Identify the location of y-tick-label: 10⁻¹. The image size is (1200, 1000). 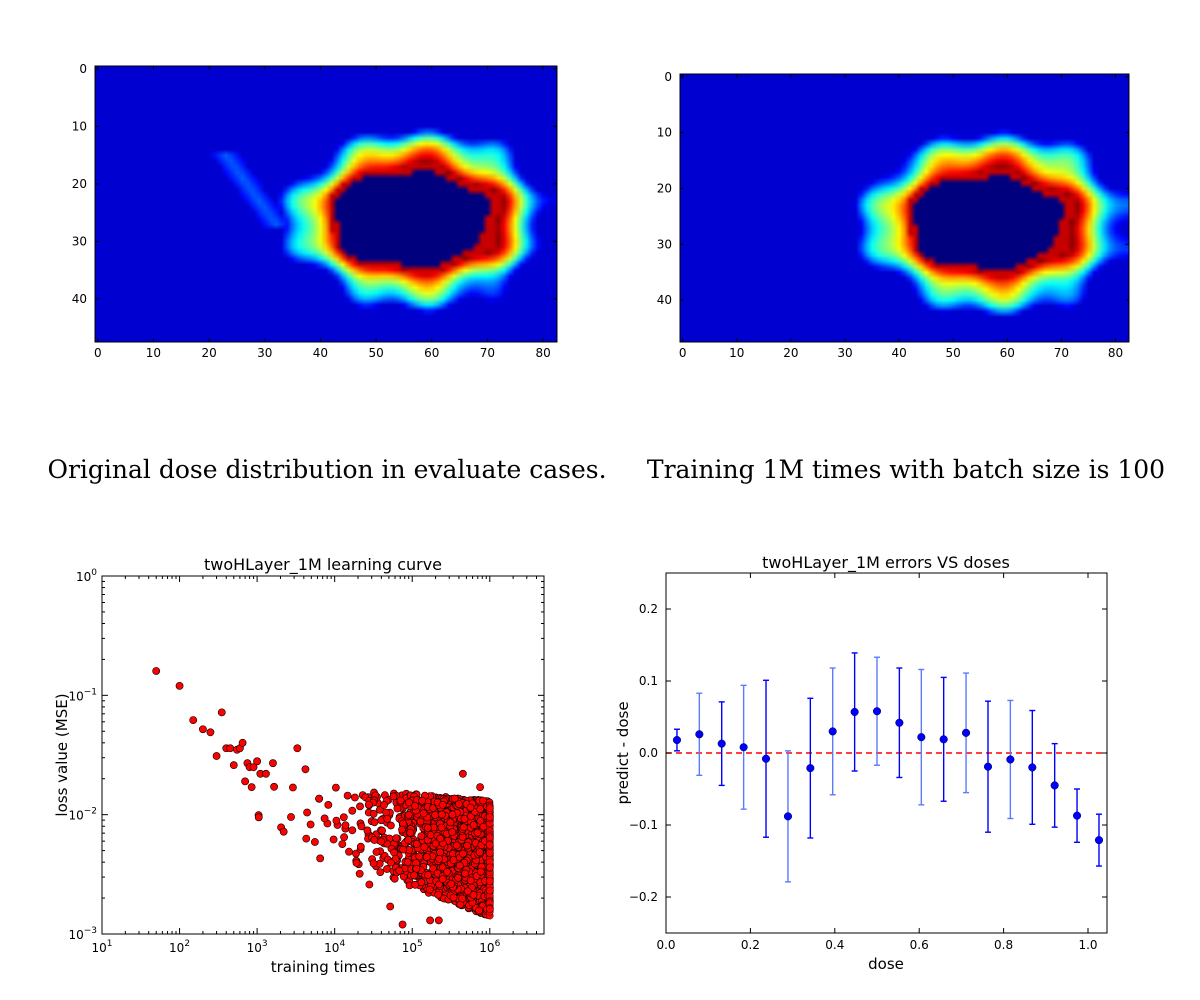
(82, 695).